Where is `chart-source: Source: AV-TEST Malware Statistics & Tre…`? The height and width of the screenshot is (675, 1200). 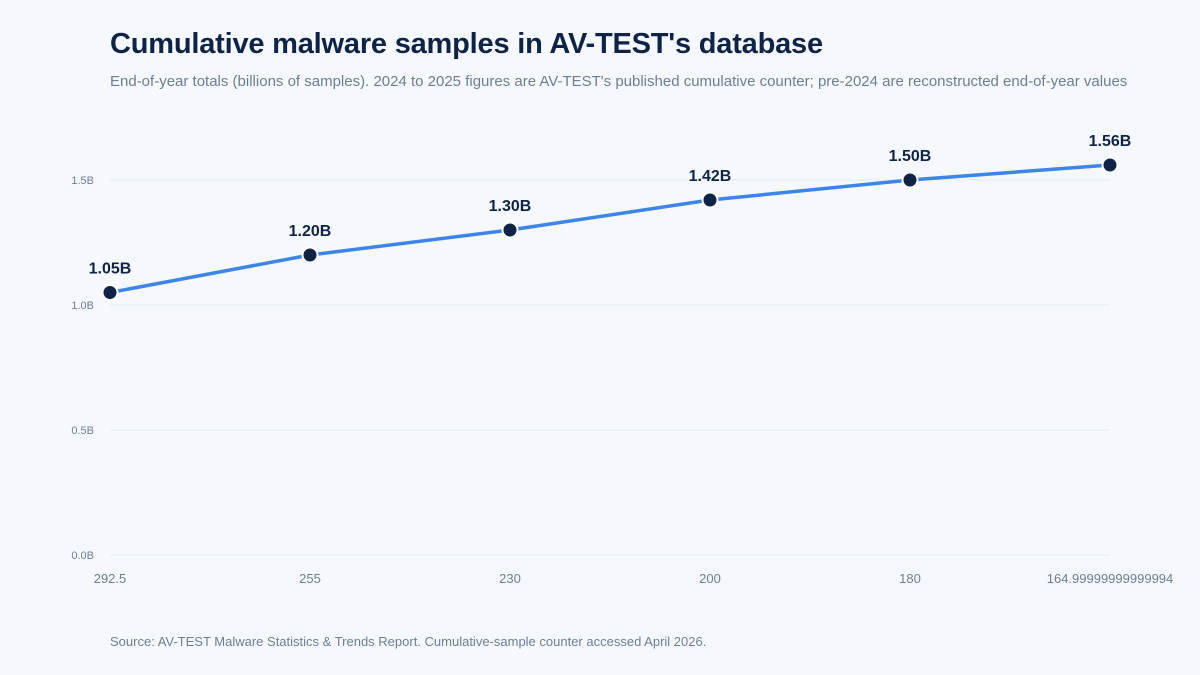
chart-source: Source: AV-TEST Malware Statistics & Tre… is located at coordinates (408, 641).